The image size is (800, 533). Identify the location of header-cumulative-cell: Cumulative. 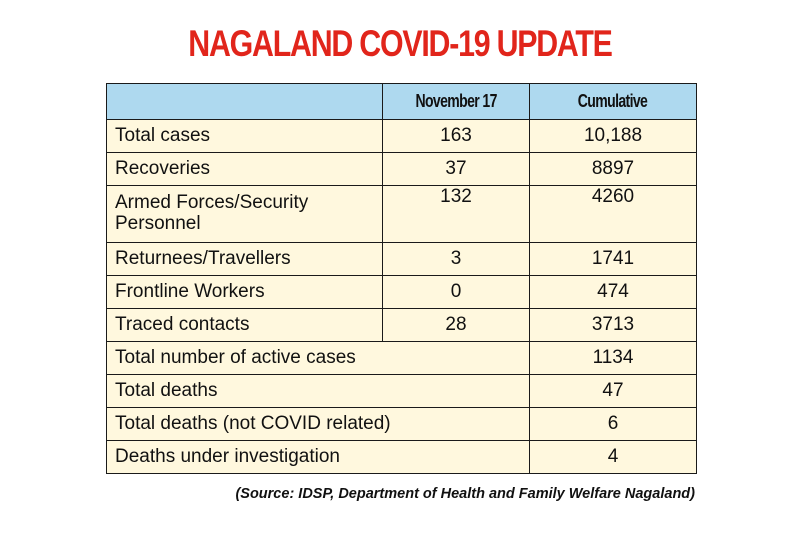
(613, 101).